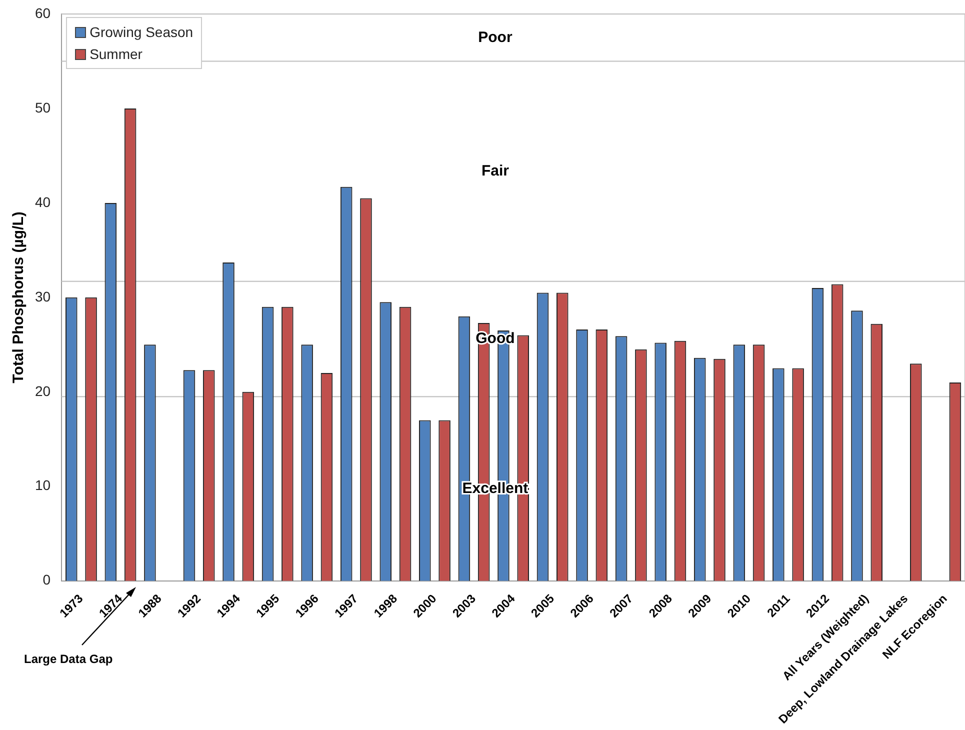 The height and width of the screenshot is (730, 965). I want to click on y-tick-label: 60, so click(42, 12).